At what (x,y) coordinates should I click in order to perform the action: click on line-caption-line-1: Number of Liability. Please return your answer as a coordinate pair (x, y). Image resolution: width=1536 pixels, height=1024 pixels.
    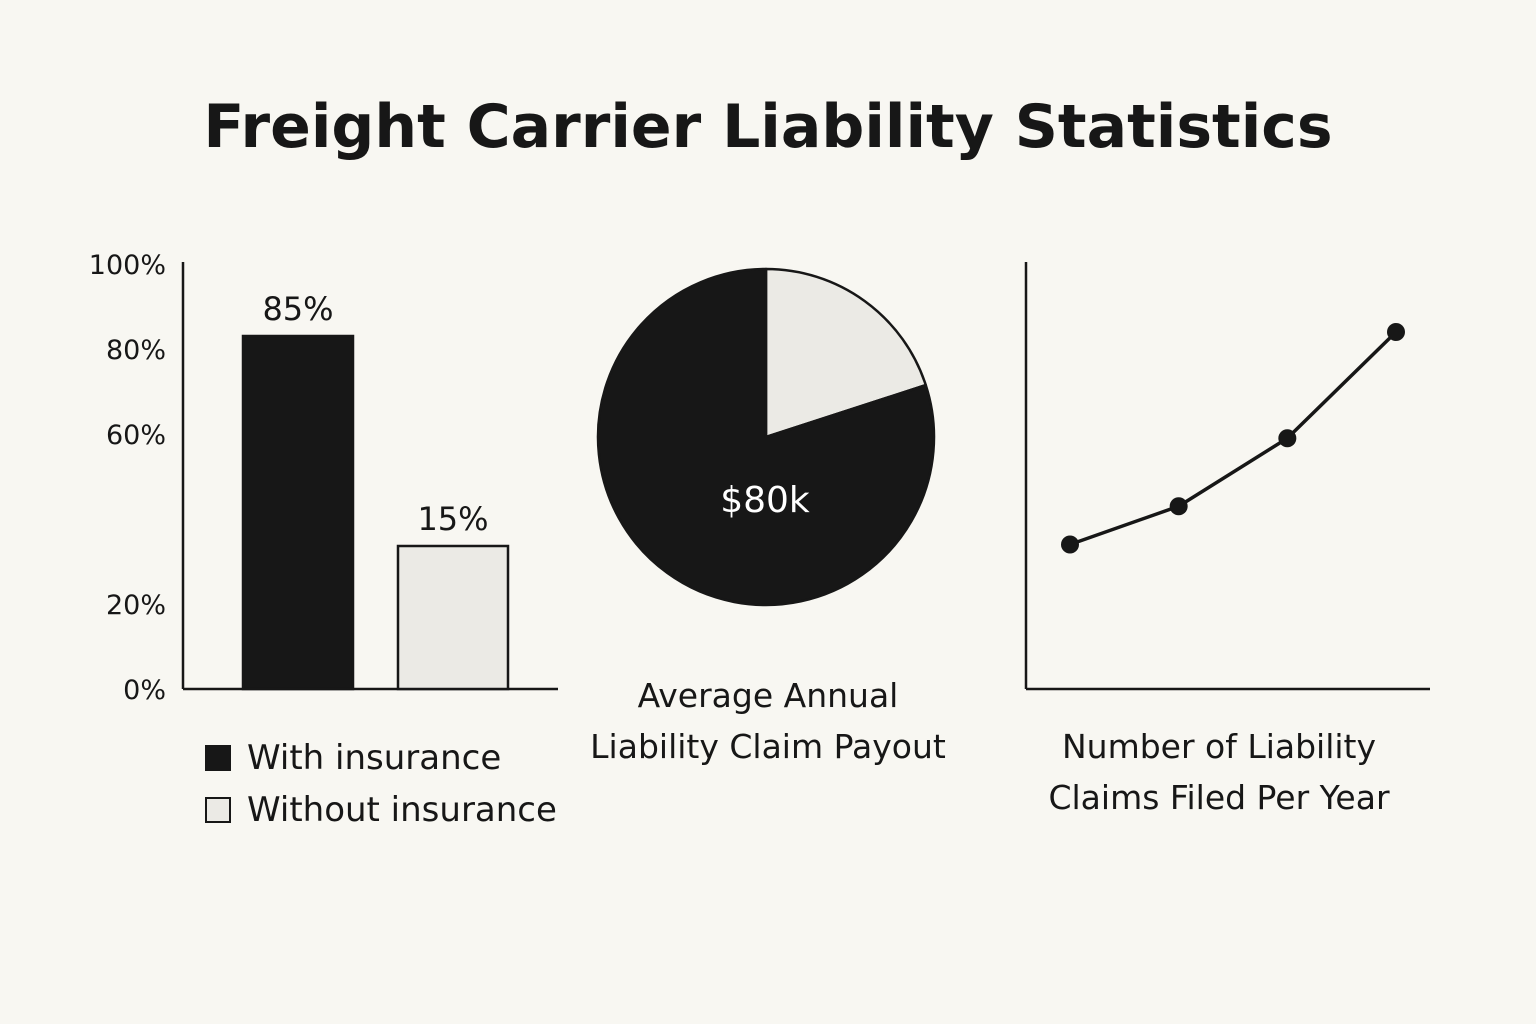
    Looking at the image, I should click on (1219, 746).